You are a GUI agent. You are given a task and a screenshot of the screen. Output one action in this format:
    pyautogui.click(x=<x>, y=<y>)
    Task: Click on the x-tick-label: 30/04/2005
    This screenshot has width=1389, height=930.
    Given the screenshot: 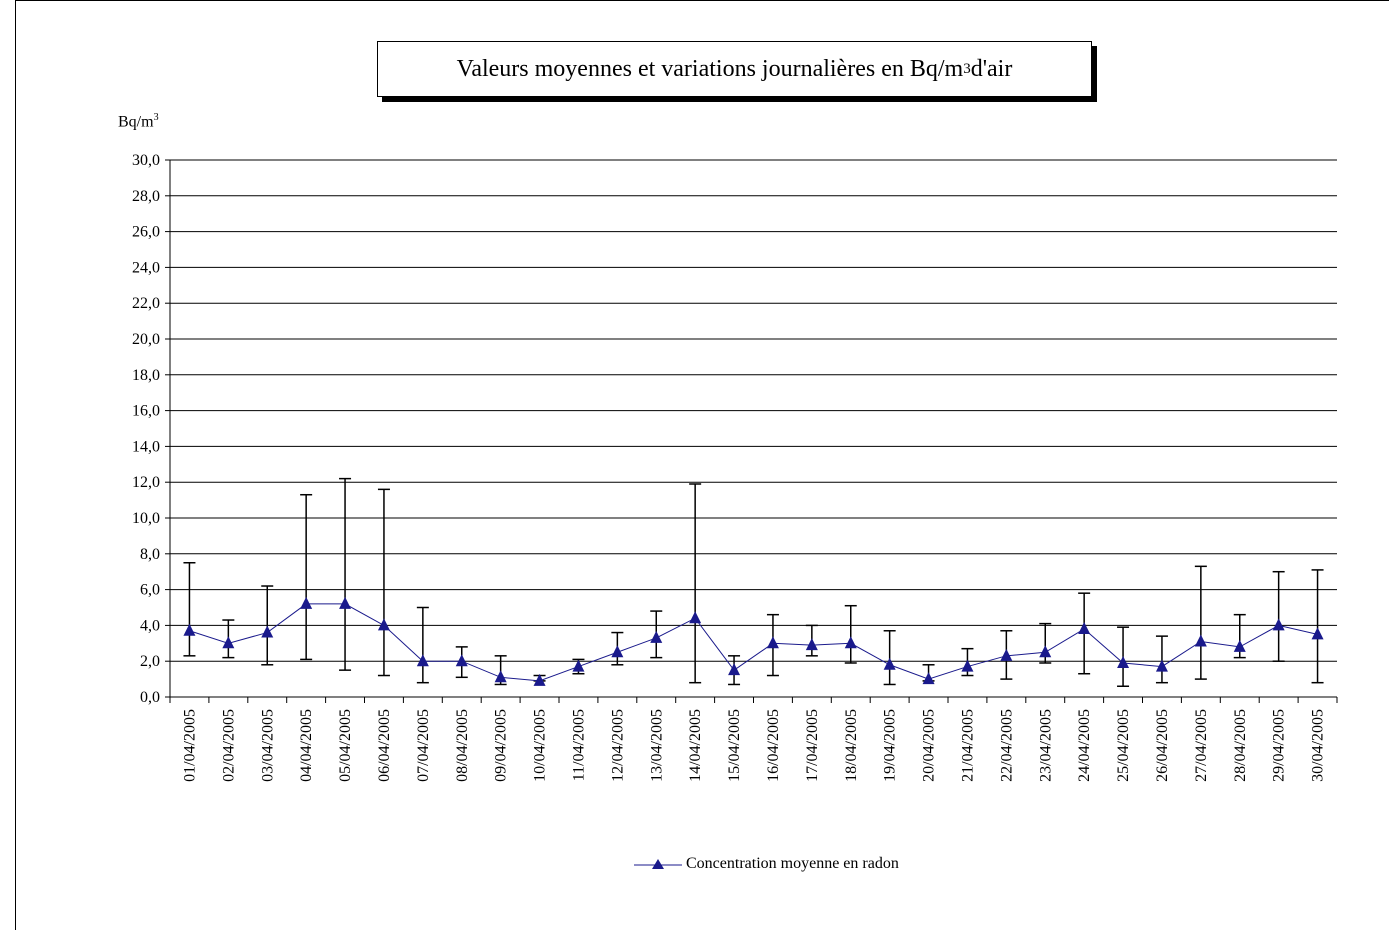 What is the action you would take?
    pyautogui.click(x=1318, y=745)
    